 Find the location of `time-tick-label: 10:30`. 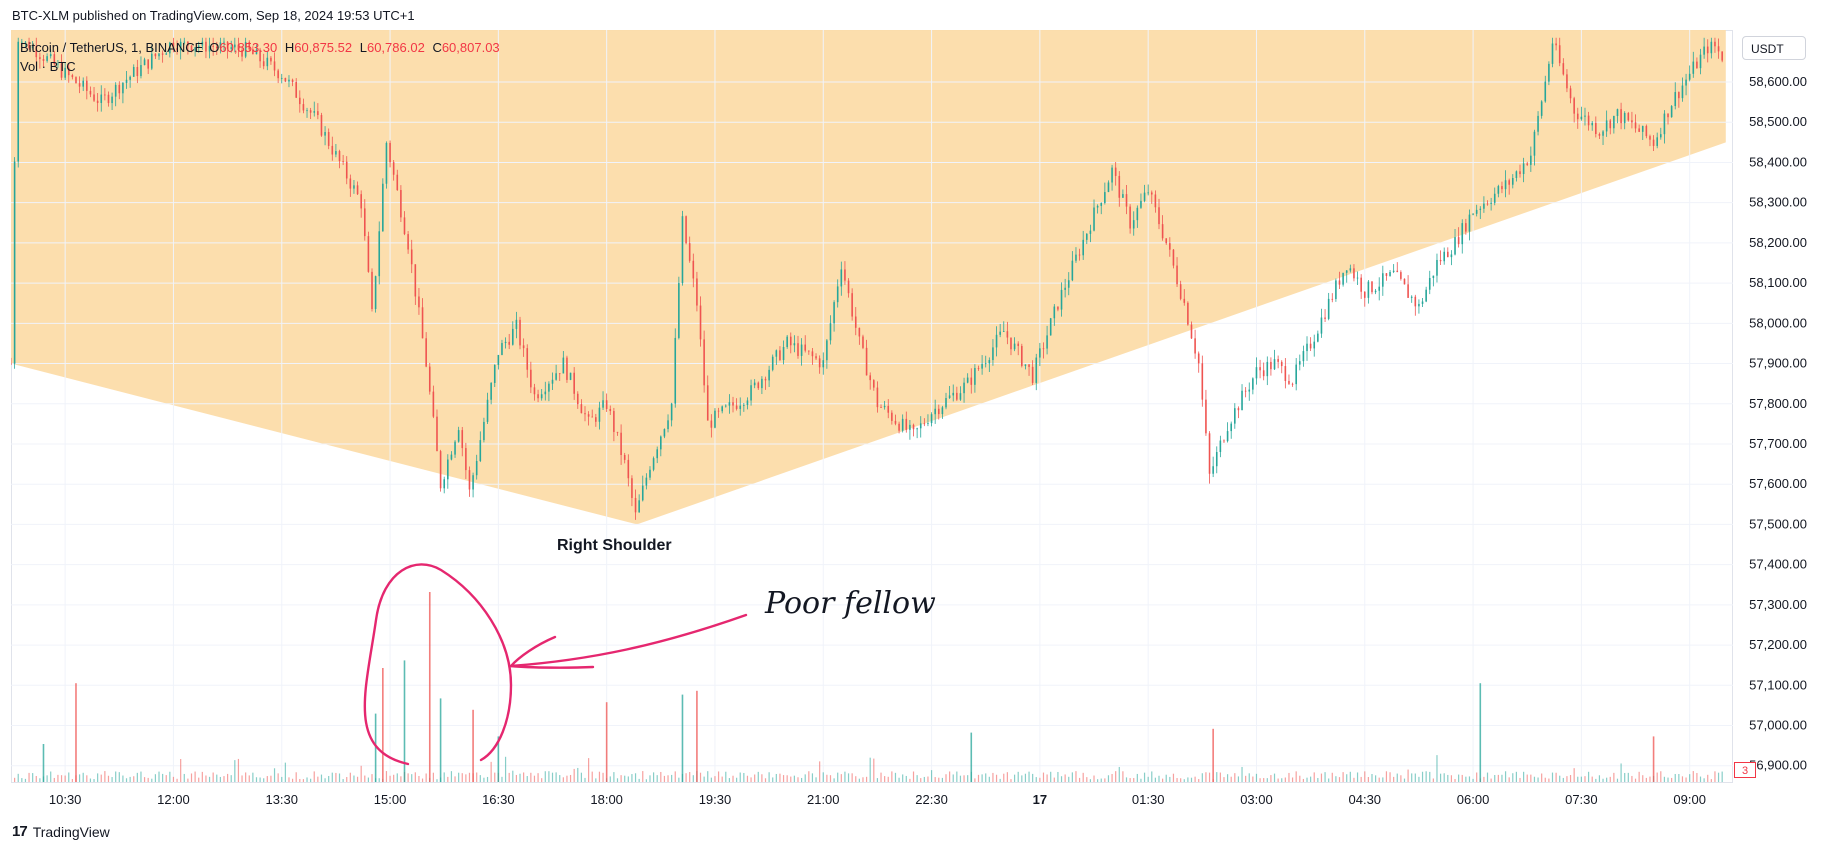

time-tick-label: 10:30 is located at coordinates (65, 799).